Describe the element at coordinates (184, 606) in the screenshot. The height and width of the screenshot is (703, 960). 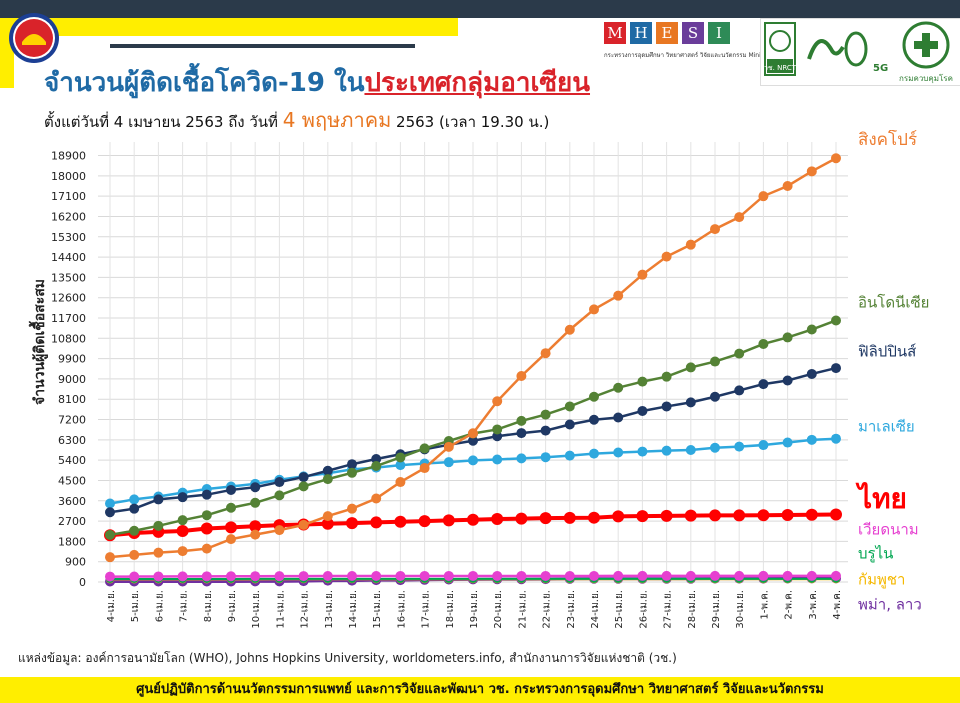
I see `x-tick-label: 7-เม.ย.` at that location.